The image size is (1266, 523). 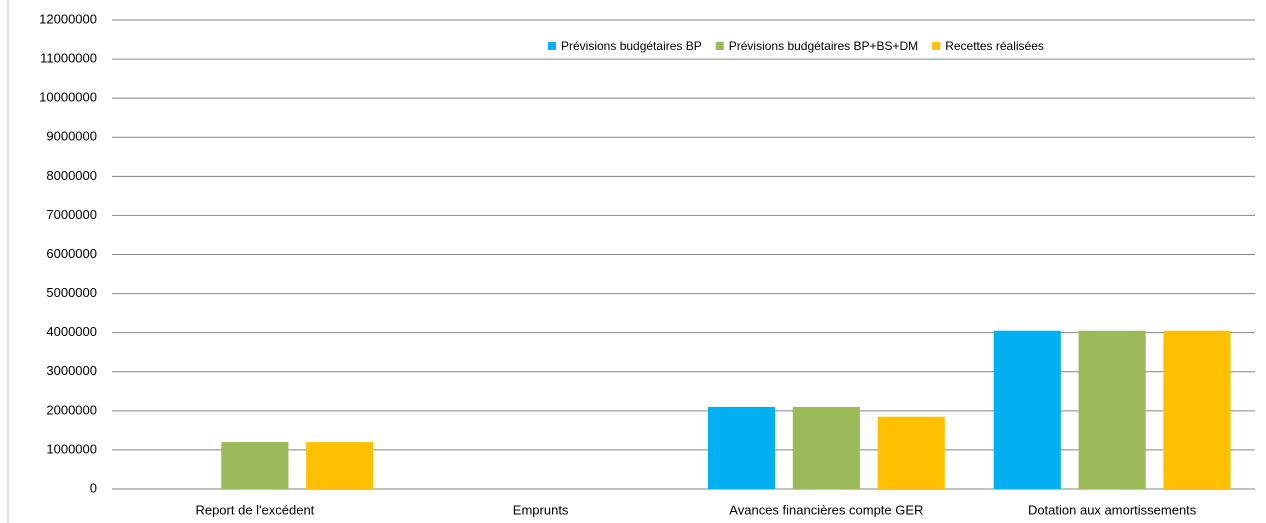 I want to click on y-tick-label: 9000000, so click(x=71, y=136).